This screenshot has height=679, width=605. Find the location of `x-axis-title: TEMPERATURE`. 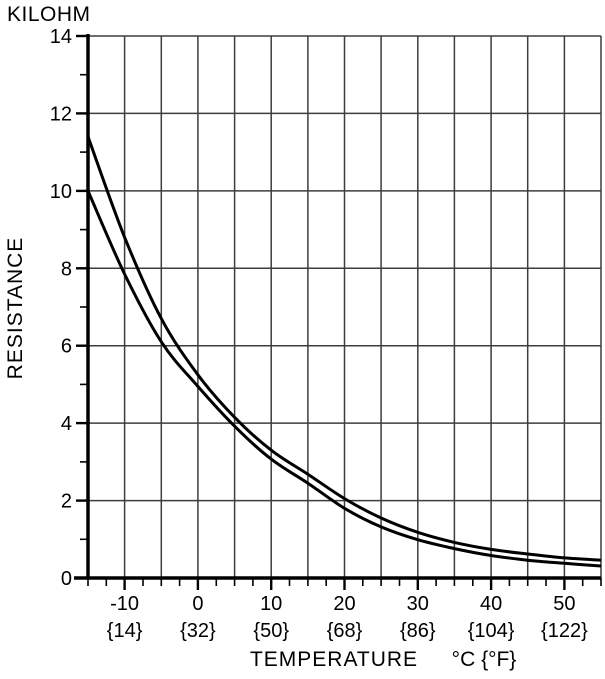

x-axis-title: TEMPERATURE is located at coordinates (334, 659).